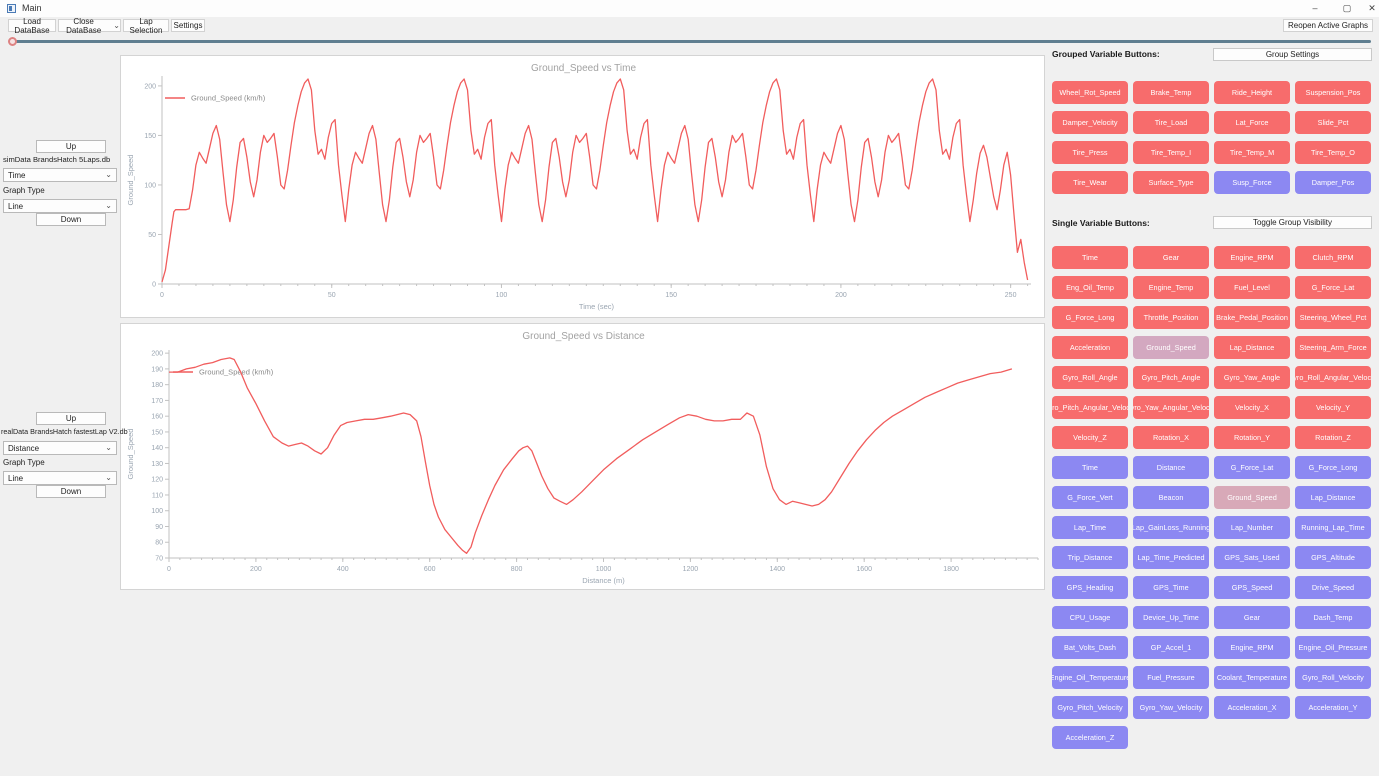 The height and width of the screenshot is (776, 1379). Describe the element at coordinates (1171, 527) in the screenshot. I see `variable-button-lap_gainloss_running: Lap_GainLoss_Running` at that location.